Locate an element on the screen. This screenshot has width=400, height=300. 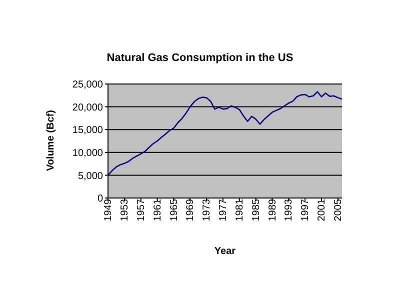
y-tick-label: 15,000 is located at coordinates (88, 130).